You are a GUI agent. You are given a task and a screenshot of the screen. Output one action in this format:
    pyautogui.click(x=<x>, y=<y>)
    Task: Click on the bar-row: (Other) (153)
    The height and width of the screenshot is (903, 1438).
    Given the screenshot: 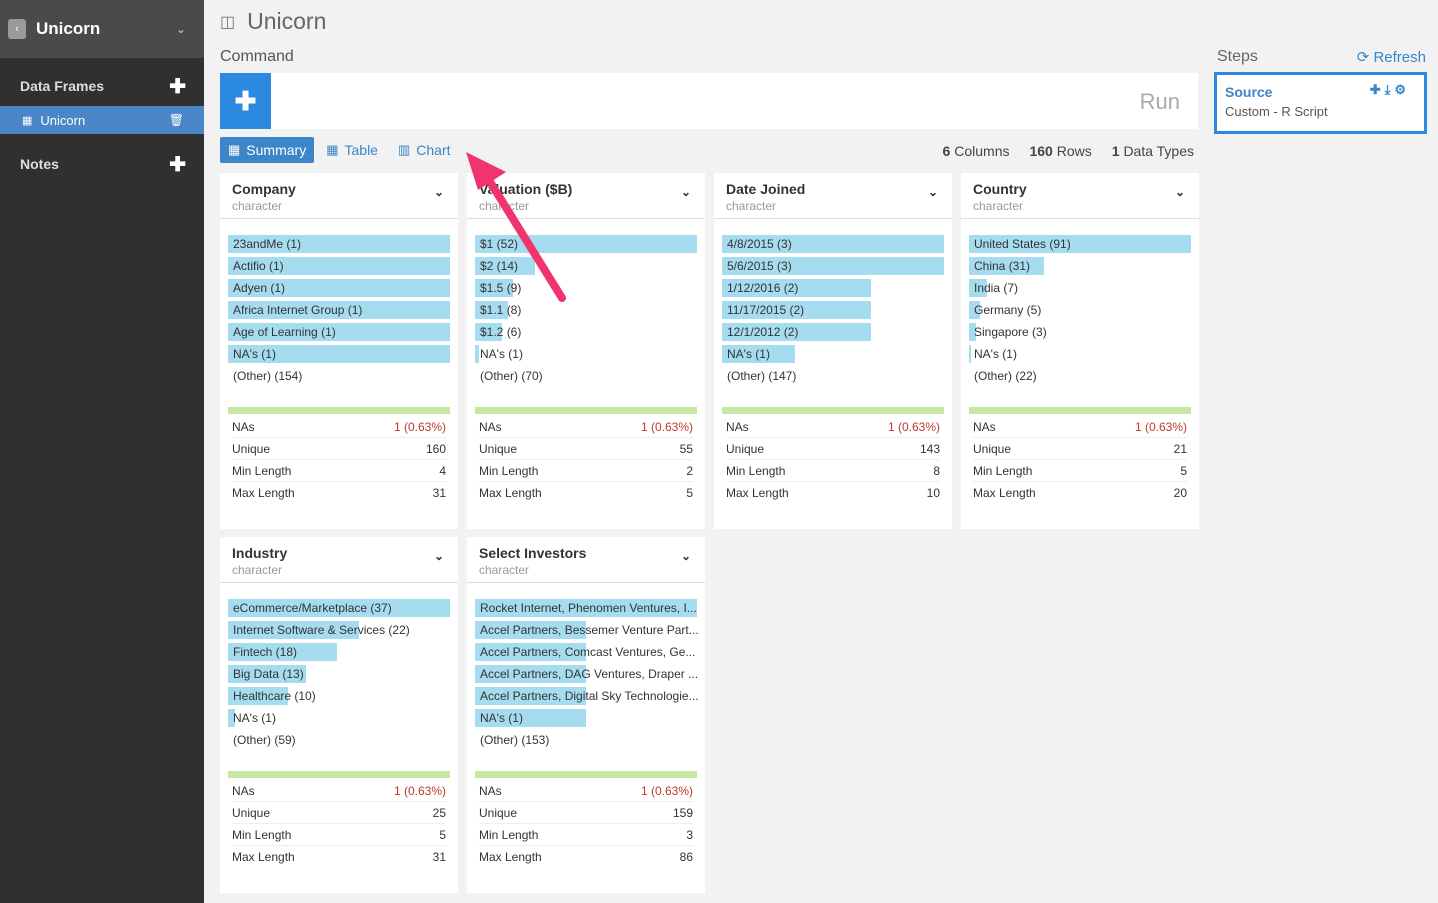 What is the action you would take?
    pyautogui.click(x=586, y=740)
    